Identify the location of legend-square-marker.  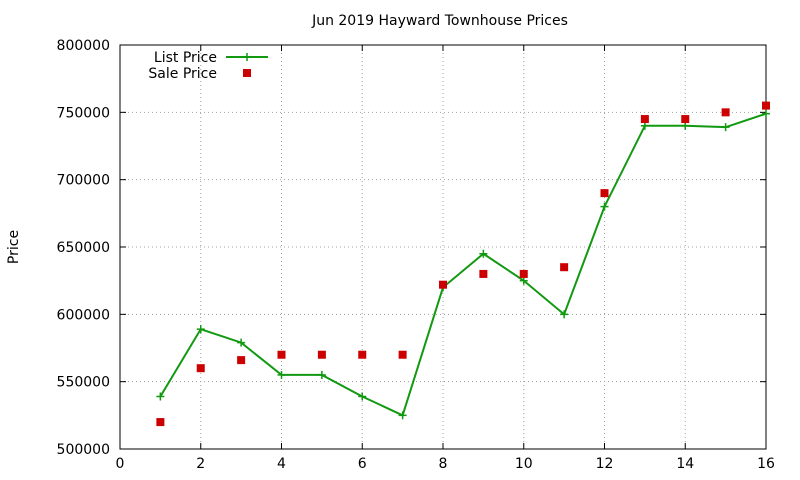
(247, 73).